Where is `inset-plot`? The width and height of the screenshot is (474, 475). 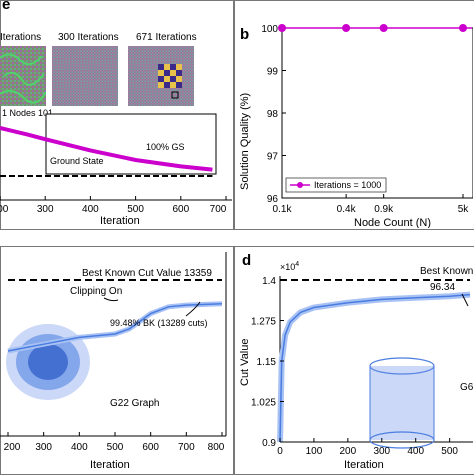 inset-plot is located at coordinates (131, 144).